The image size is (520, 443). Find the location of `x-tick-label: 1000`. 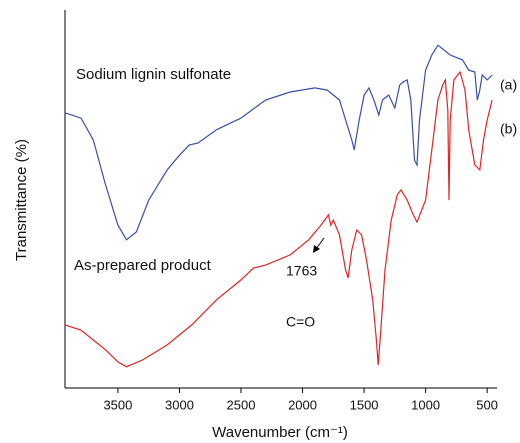

x-tick-label: 1000 is located at coordinates (425, 404).